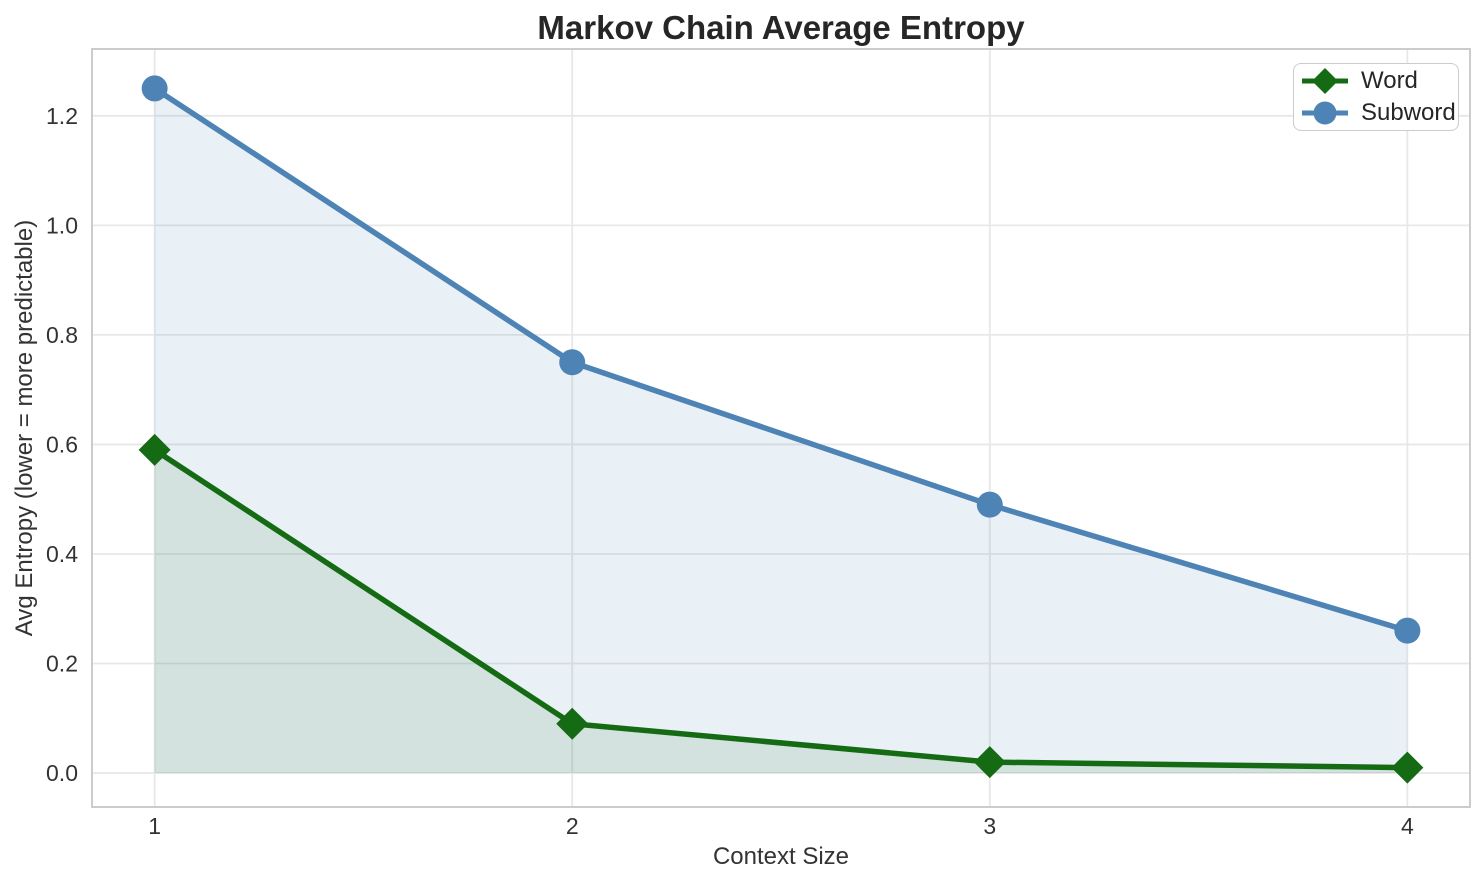 The image size is (1484, 885). Describe the element at coordinates (1408, 112) in the screenshot. I see `legend-label-subword: Subword` at that location.